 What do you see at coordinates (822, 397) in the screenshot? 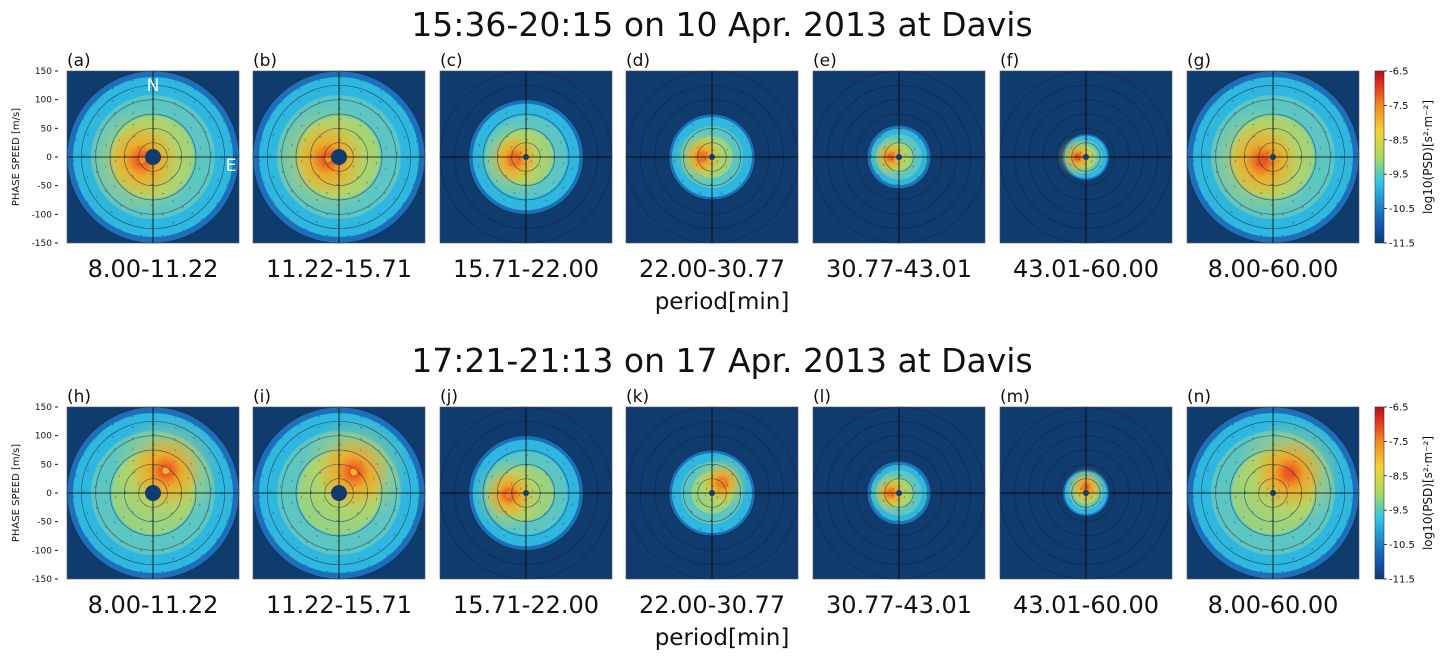
I see `panel-label: (l)` at bounding box center [822, 397].